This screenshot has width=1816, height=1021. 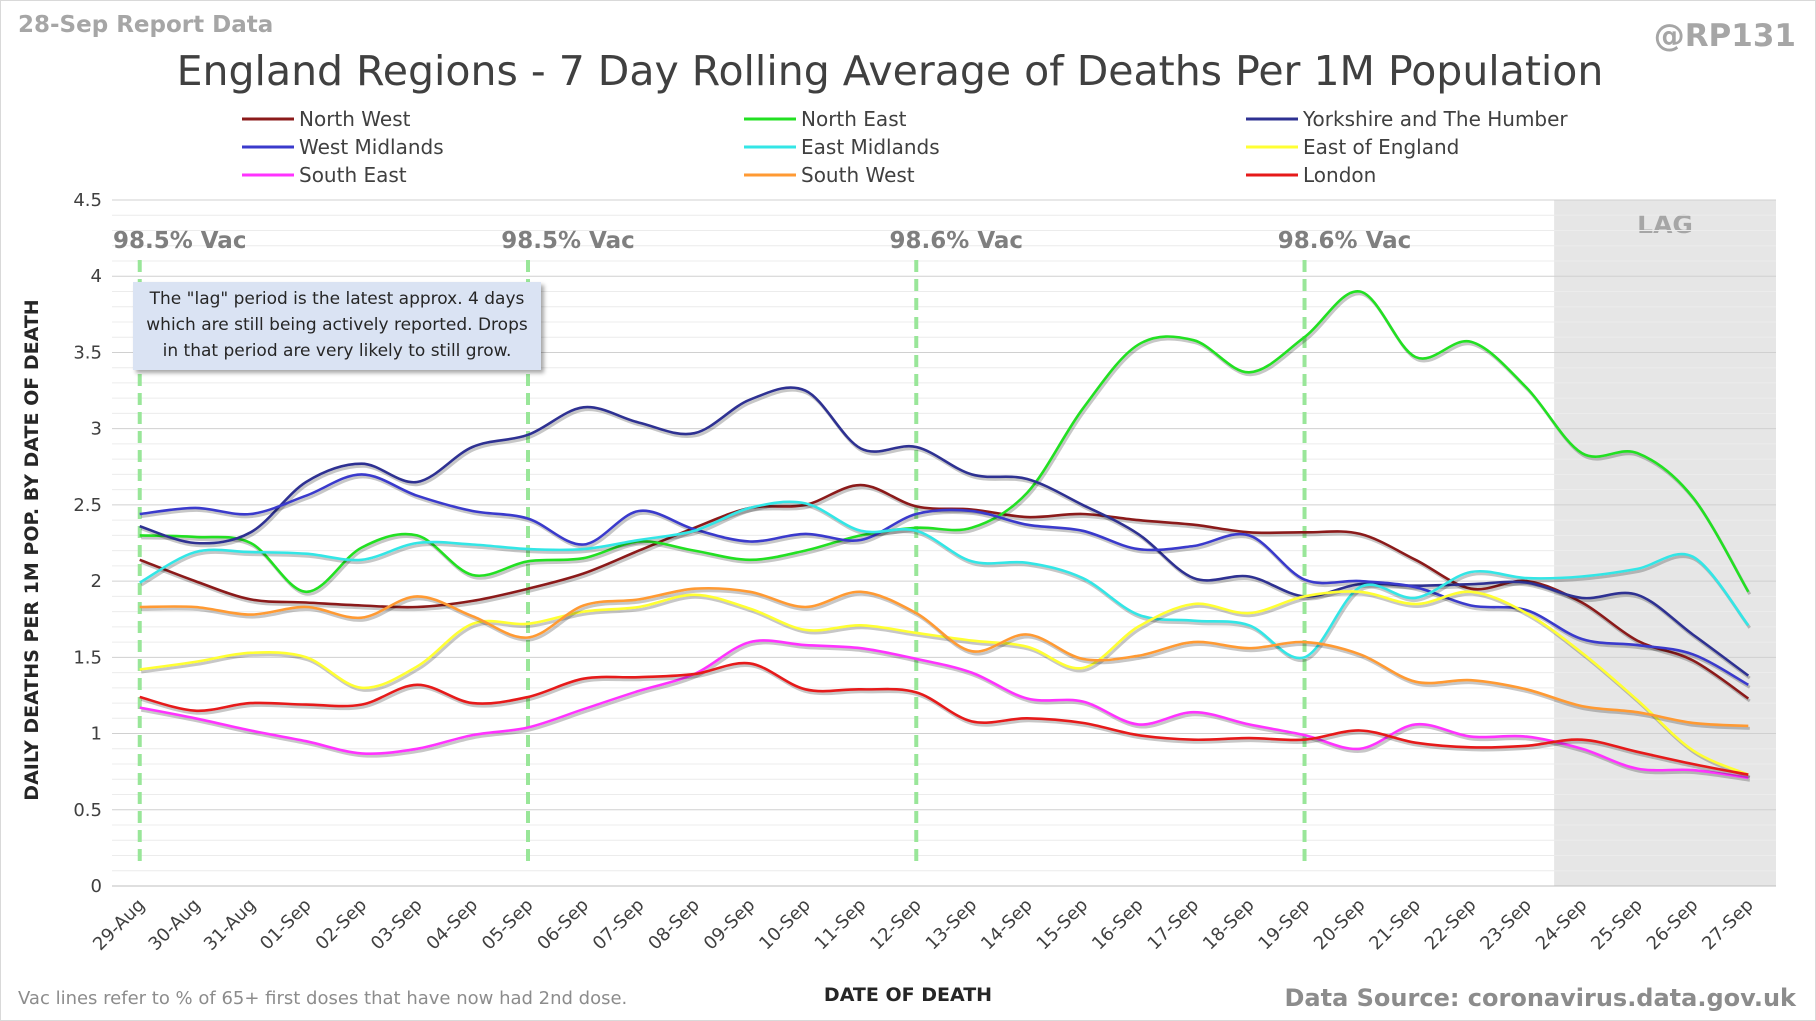 What do you see at coordinates (96, 886) in the screenshot?
I see `y-tick-label: 0` at bounding box center [96, 886].